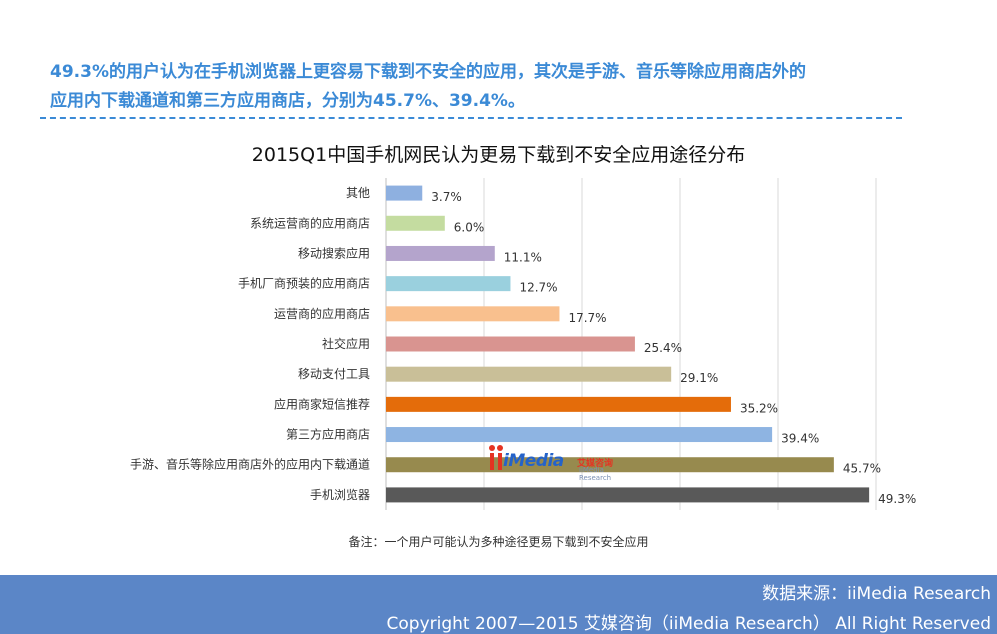 Image resolution: width=997 pixels, height=634 pixels. Describe the element at coordinates (358, 193) in the screenshot. I see `category-label: 其他` at that location.